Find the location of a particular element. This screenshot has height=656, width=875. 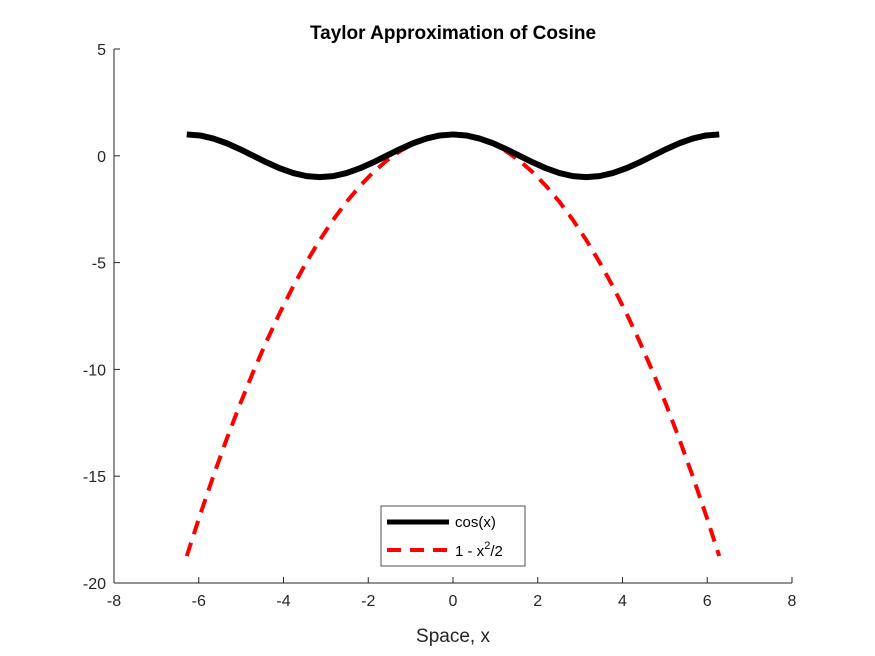

legend-box is located at coordinates (453, 536).